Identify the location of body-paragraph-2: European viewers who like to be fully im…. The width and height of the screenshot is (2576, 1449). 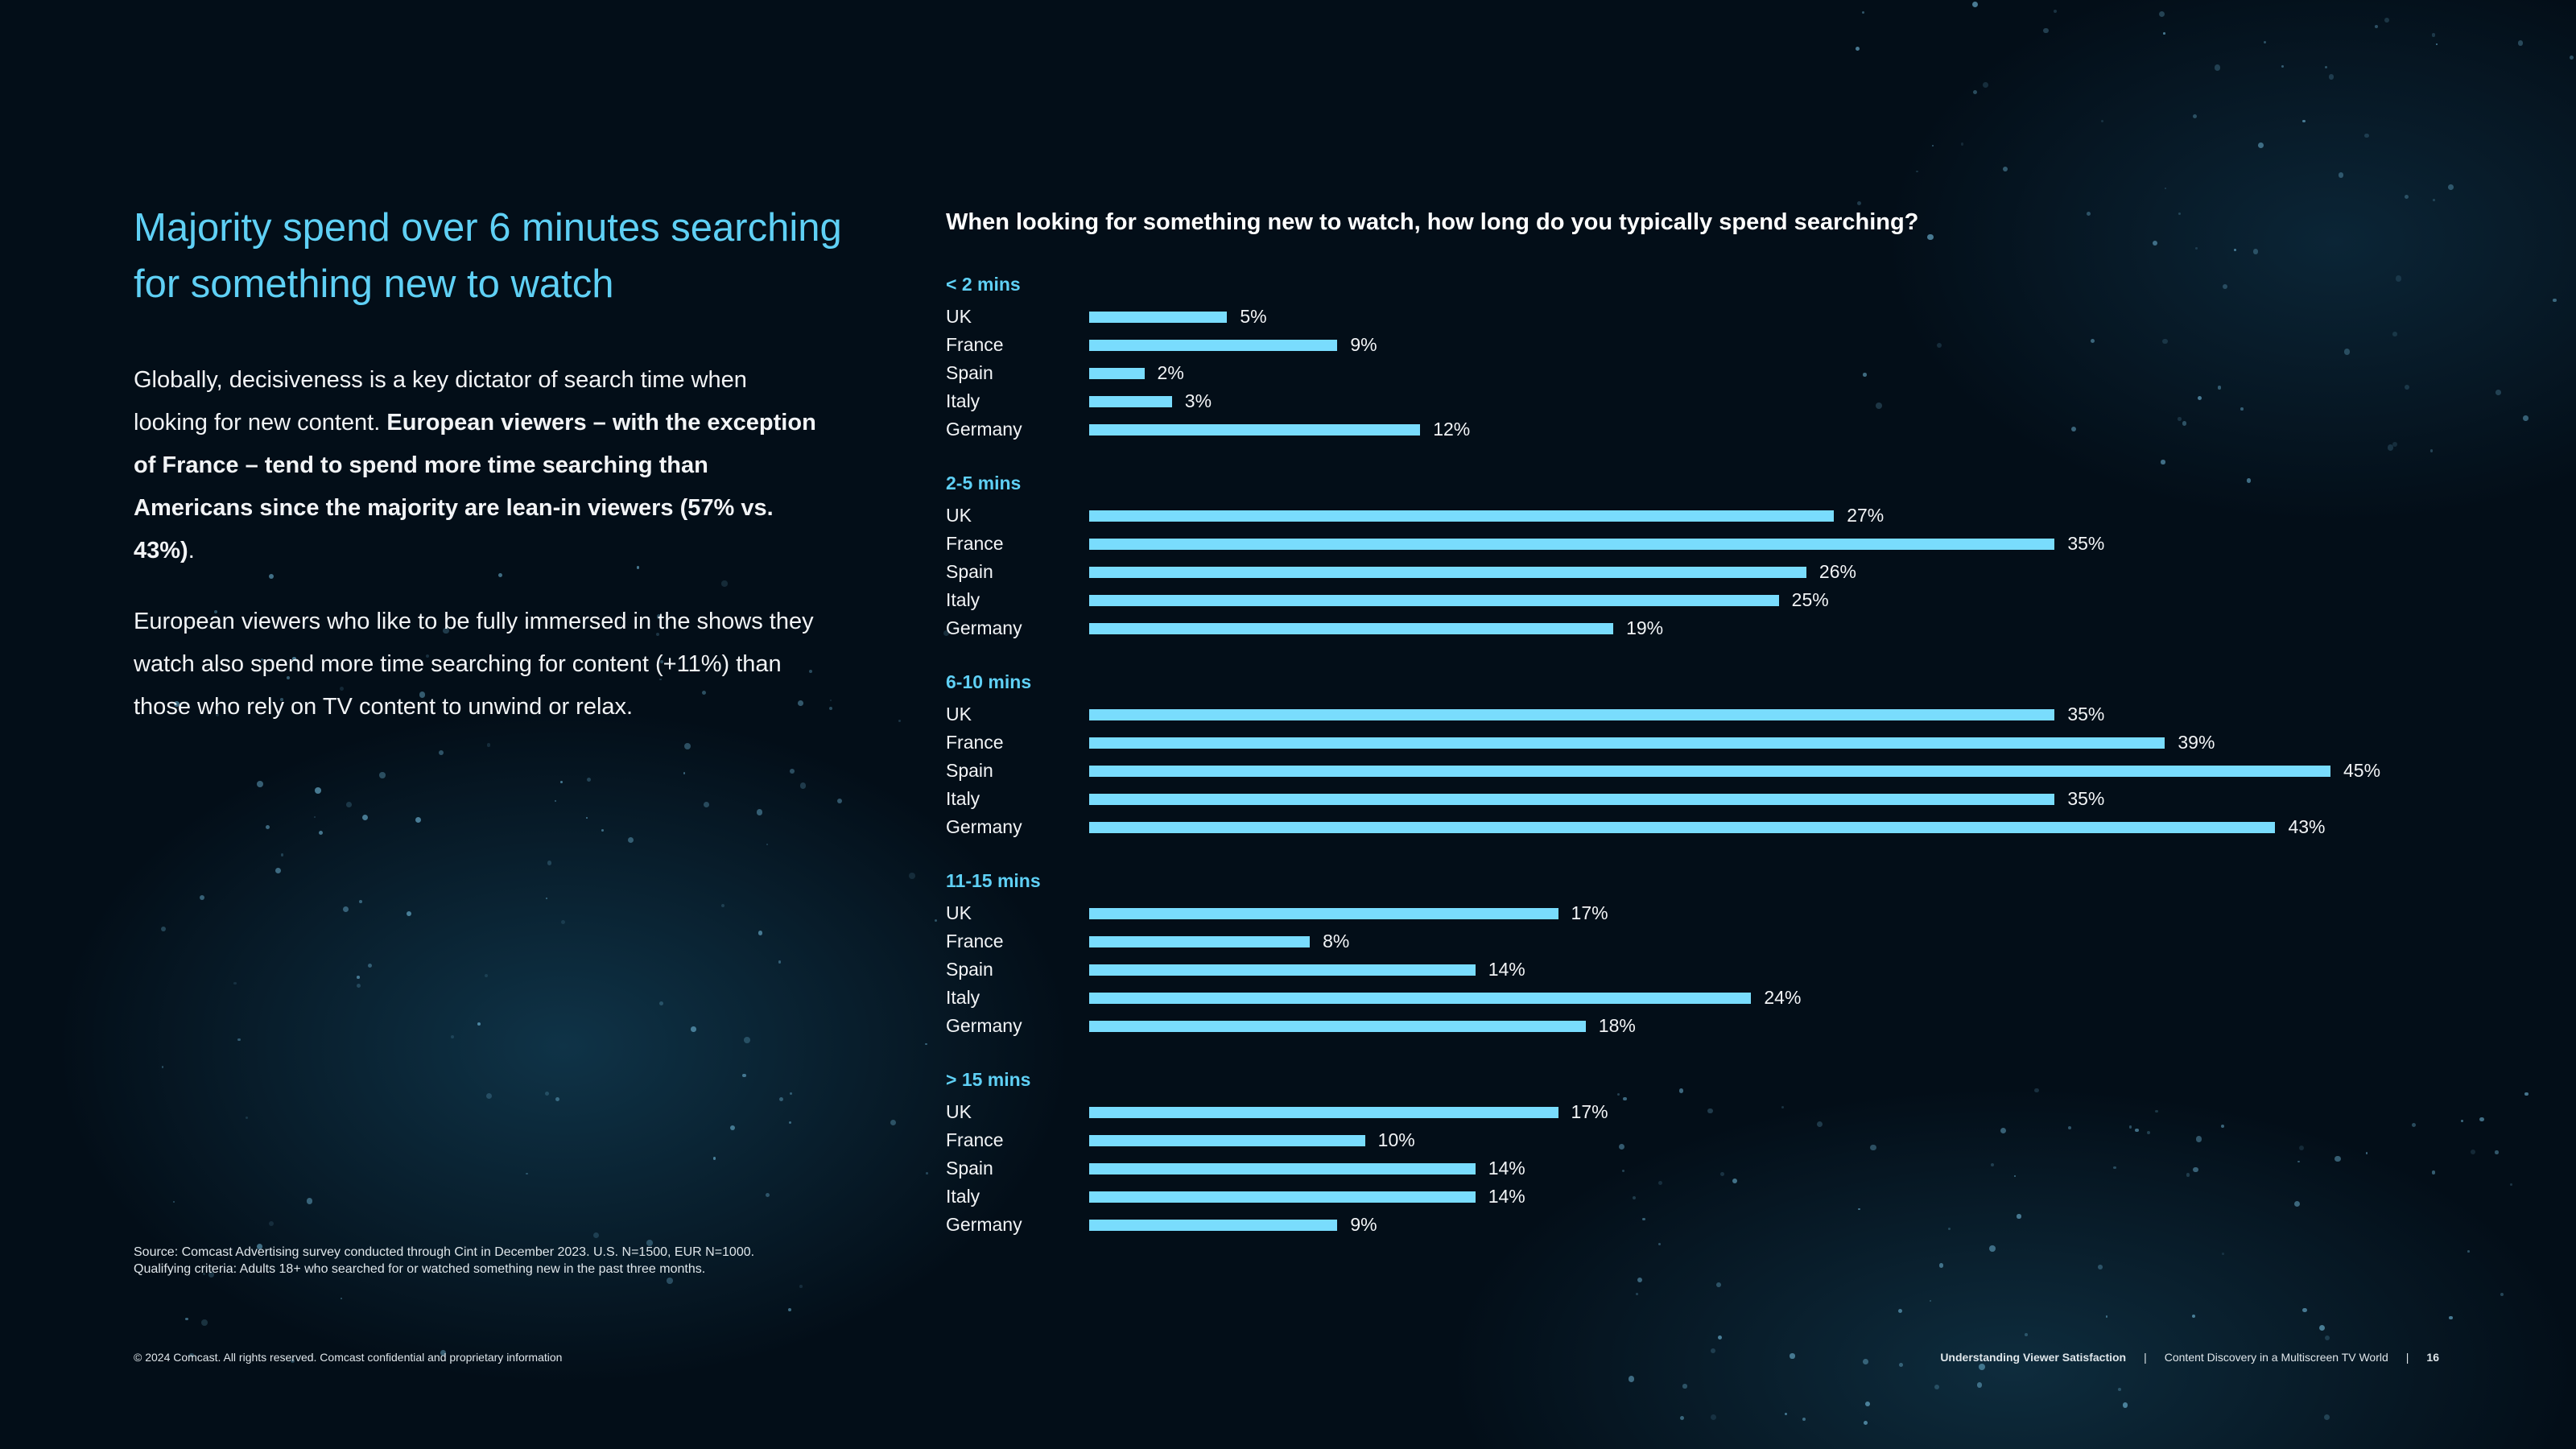
(474, 664).